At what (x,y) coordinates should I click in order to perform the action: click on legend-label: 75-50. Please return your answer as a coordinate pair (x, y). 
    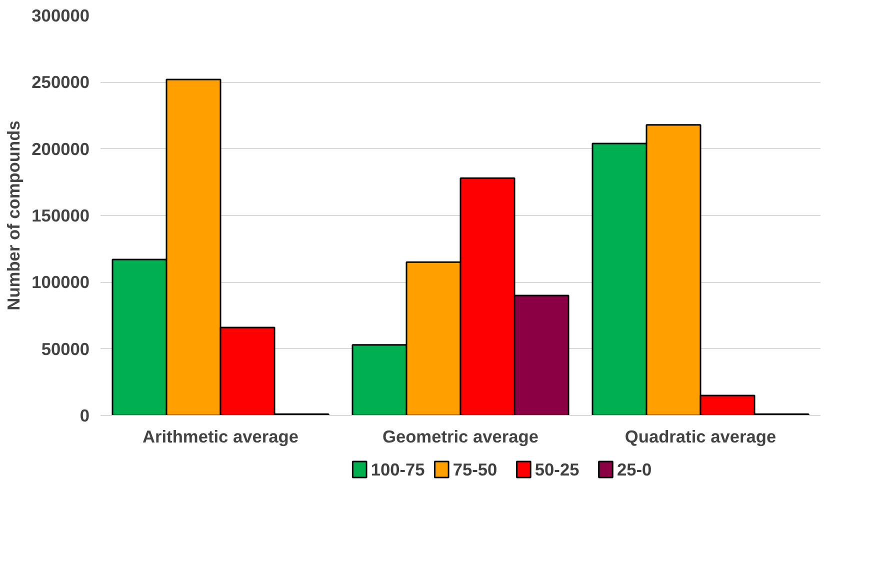
    Looking at the image, I should click on (475, 470).